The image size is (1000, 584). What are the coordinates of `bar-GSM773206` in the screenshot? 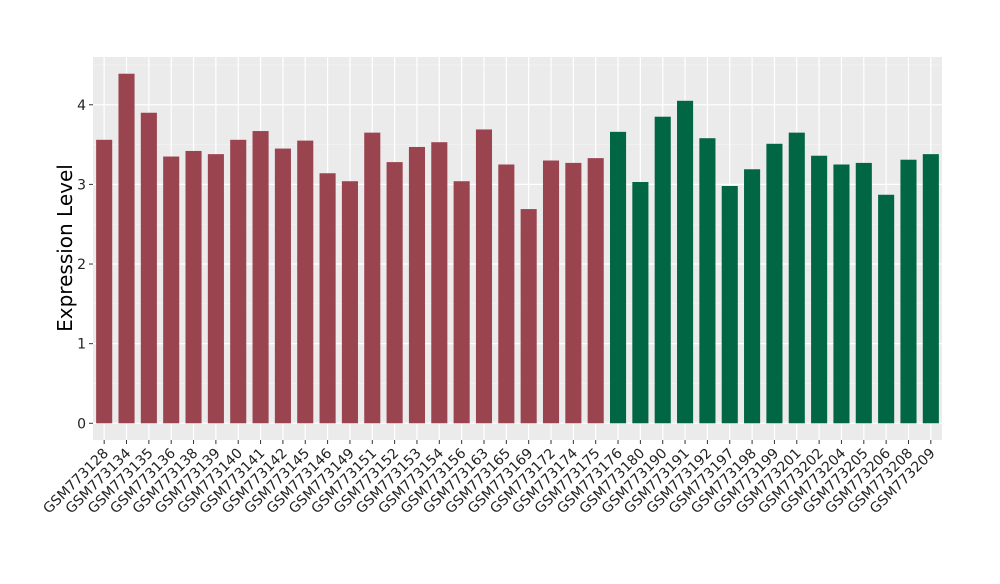 It's located at (886, 309).